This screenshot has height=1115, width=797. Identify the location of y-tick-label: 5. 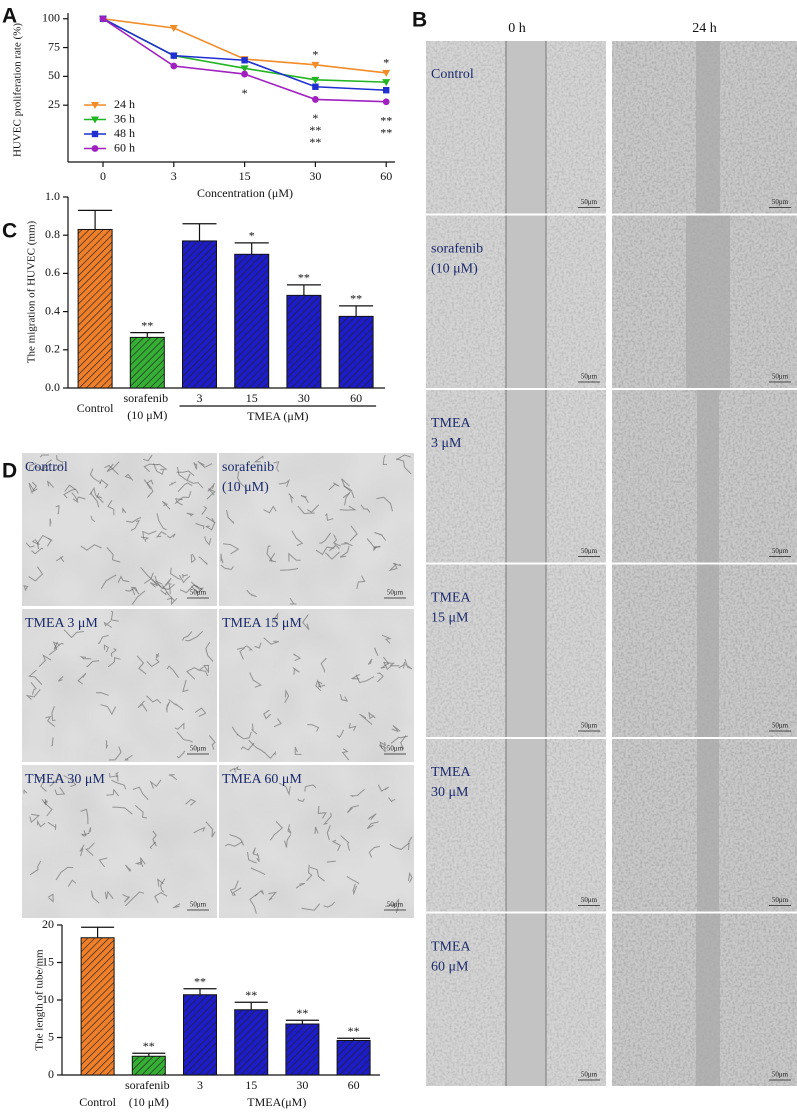
(51, 1036).